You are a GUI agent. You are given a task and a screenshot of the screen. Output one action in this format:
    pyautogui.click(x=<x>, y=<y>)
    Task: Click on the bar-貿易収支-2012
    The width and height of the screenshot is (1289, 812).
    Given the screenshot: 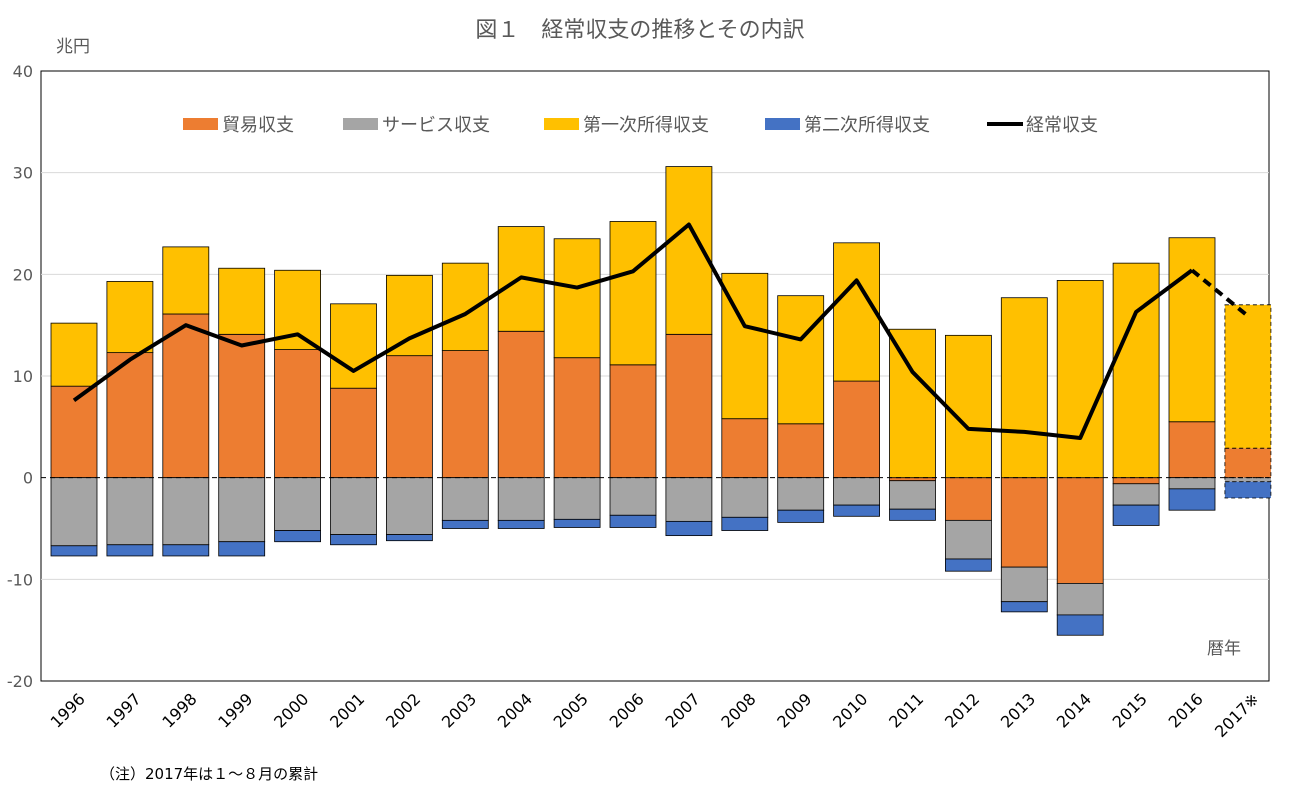 What is the action you would take?
    pyautogui.click(x=968, y=499)
    